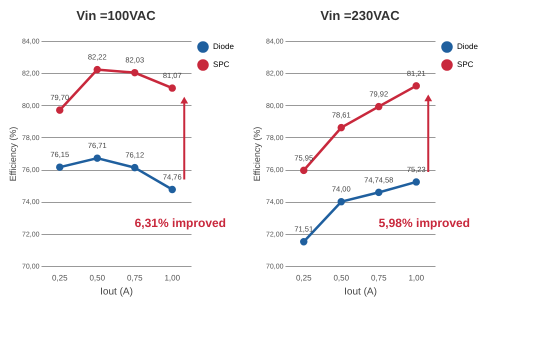  I want to click on chart-title: Vin =230VAC, so click(360, 15).